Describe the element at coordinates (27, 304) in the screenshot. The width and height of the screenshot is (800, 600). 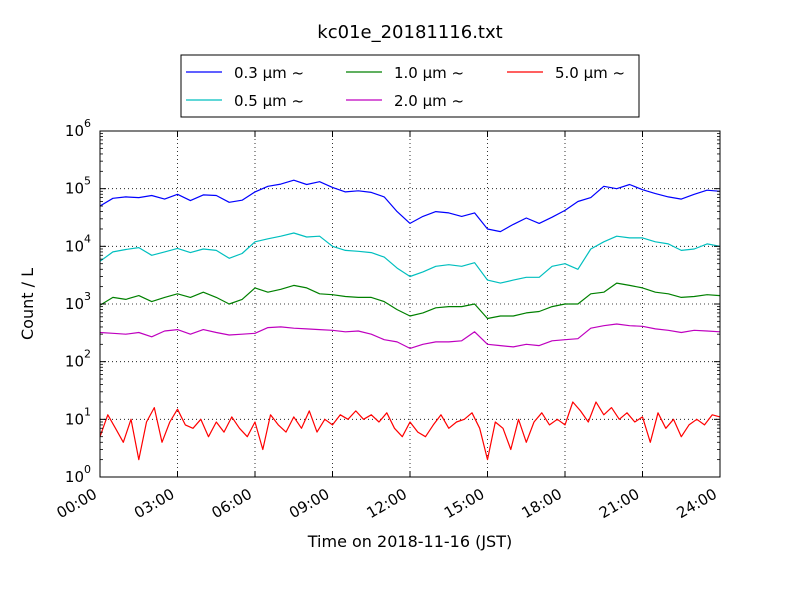
I see `y-axis-label: Count / L` at that location.